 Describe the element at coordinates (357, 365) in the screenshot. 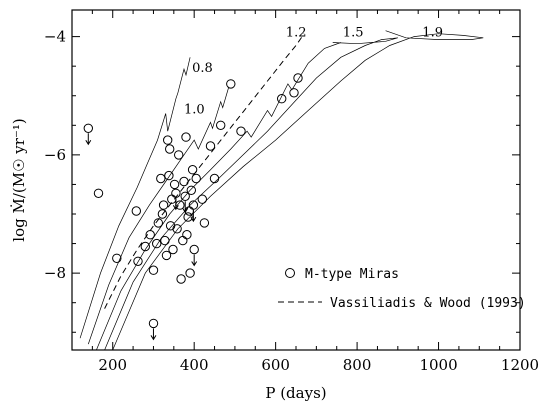

I see `x-tick-label: 800` at that location.